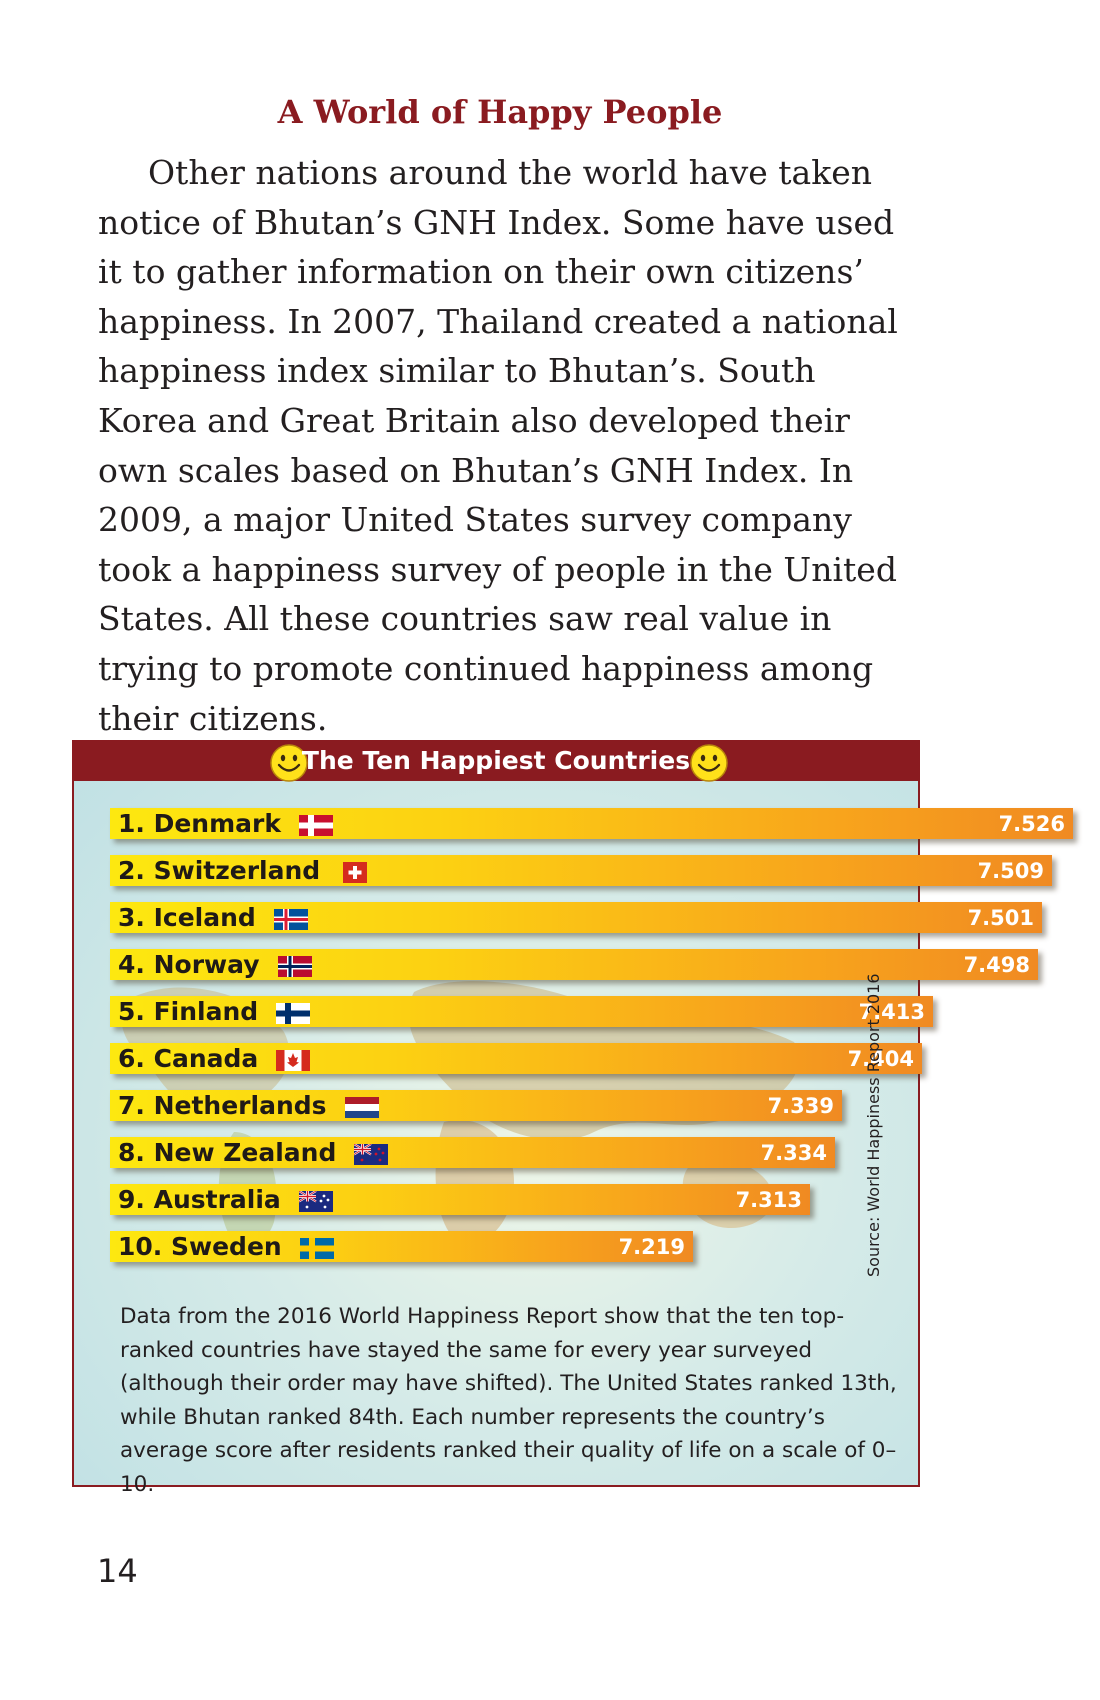 This screenshot has width=1100, height=1700. What do you see at coordinates (1001, 918) in the screenshot?
I see `bar-value-label: 7.501` at bounding box center [1001, 918].